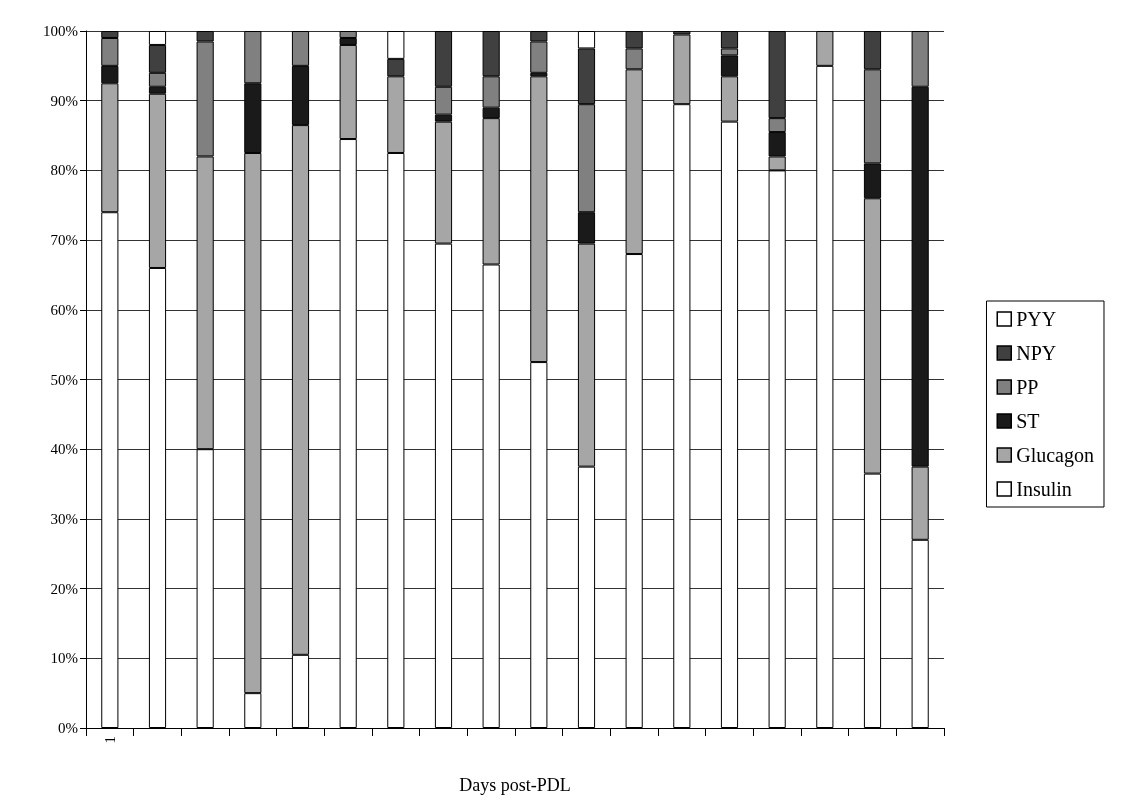 This screenshot has height=808, width=1122. I want to click on x-axis-title: Days post-PDL, so click(515, 785).